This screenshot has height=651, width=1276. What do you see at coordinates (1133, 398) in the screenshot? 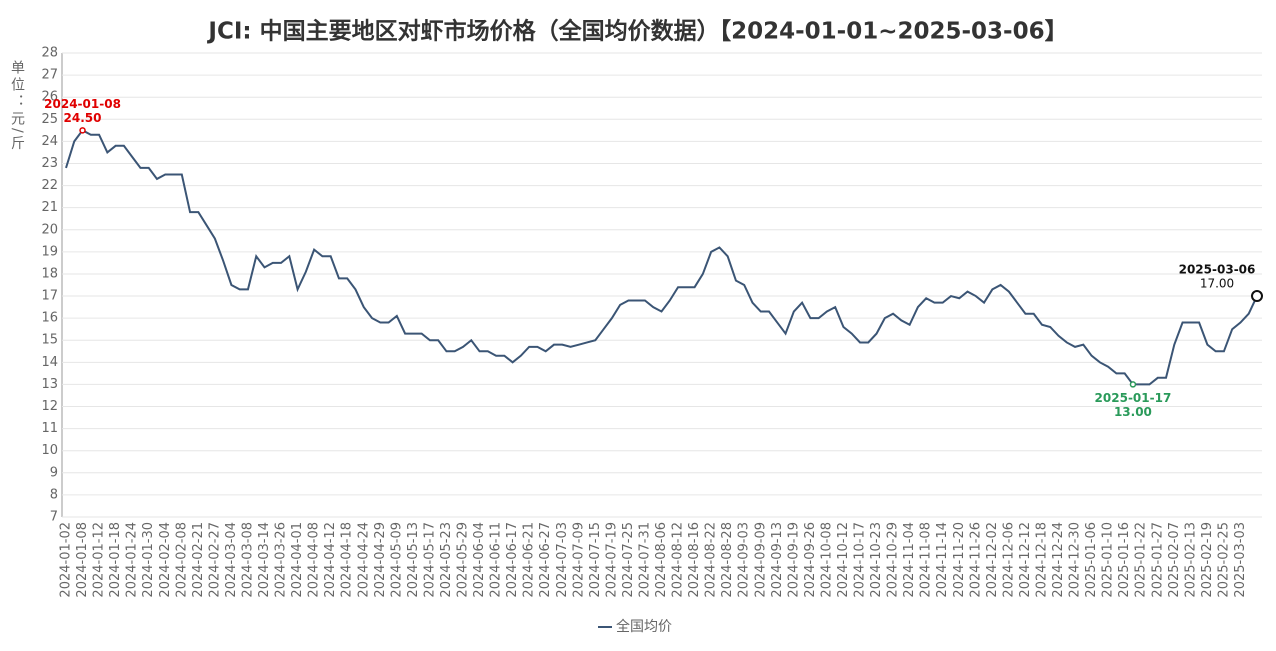
I see `annotation-date: 2025-01-17` at bounding box center [1133, 398].